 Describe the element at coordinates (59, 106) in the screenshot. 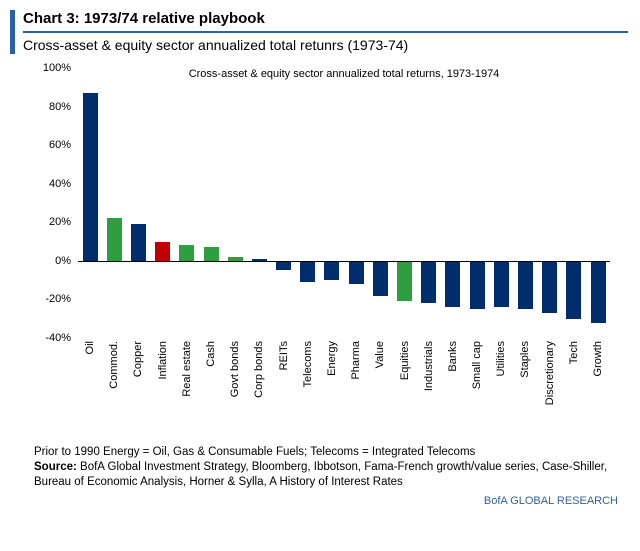

I see `y-tick-label: 80%` at that location.